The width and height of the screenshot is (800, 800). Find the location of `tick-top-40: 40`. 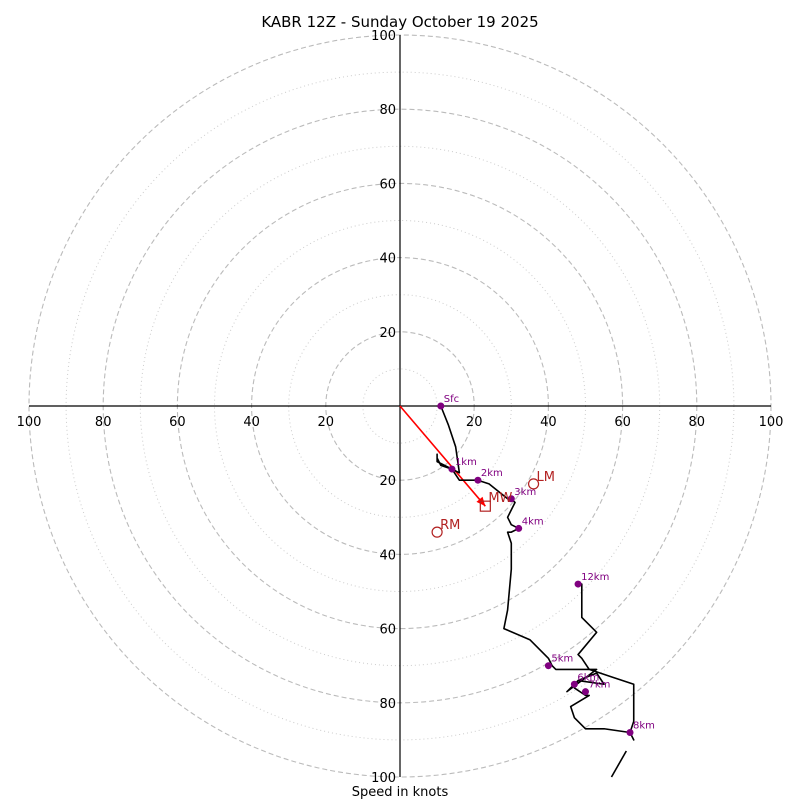

tick-top-40: 40 is located at coordinates (387, 259).